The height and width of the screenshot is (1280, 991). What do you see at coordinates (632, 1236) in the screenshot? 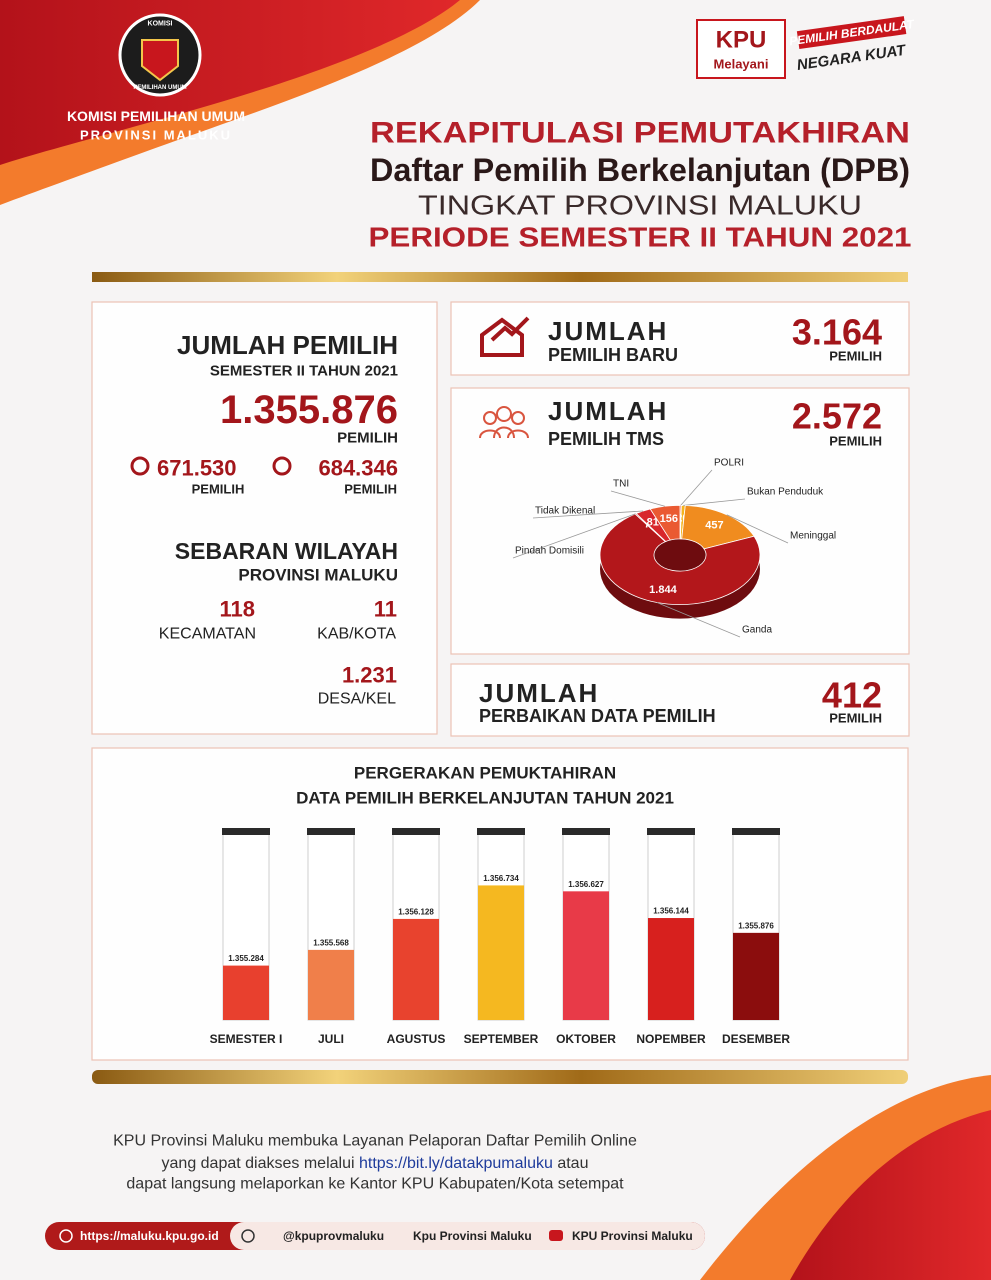
I see `footer-youtube: KPU Provinsi Maluku` at bounding box center [632, 1236].